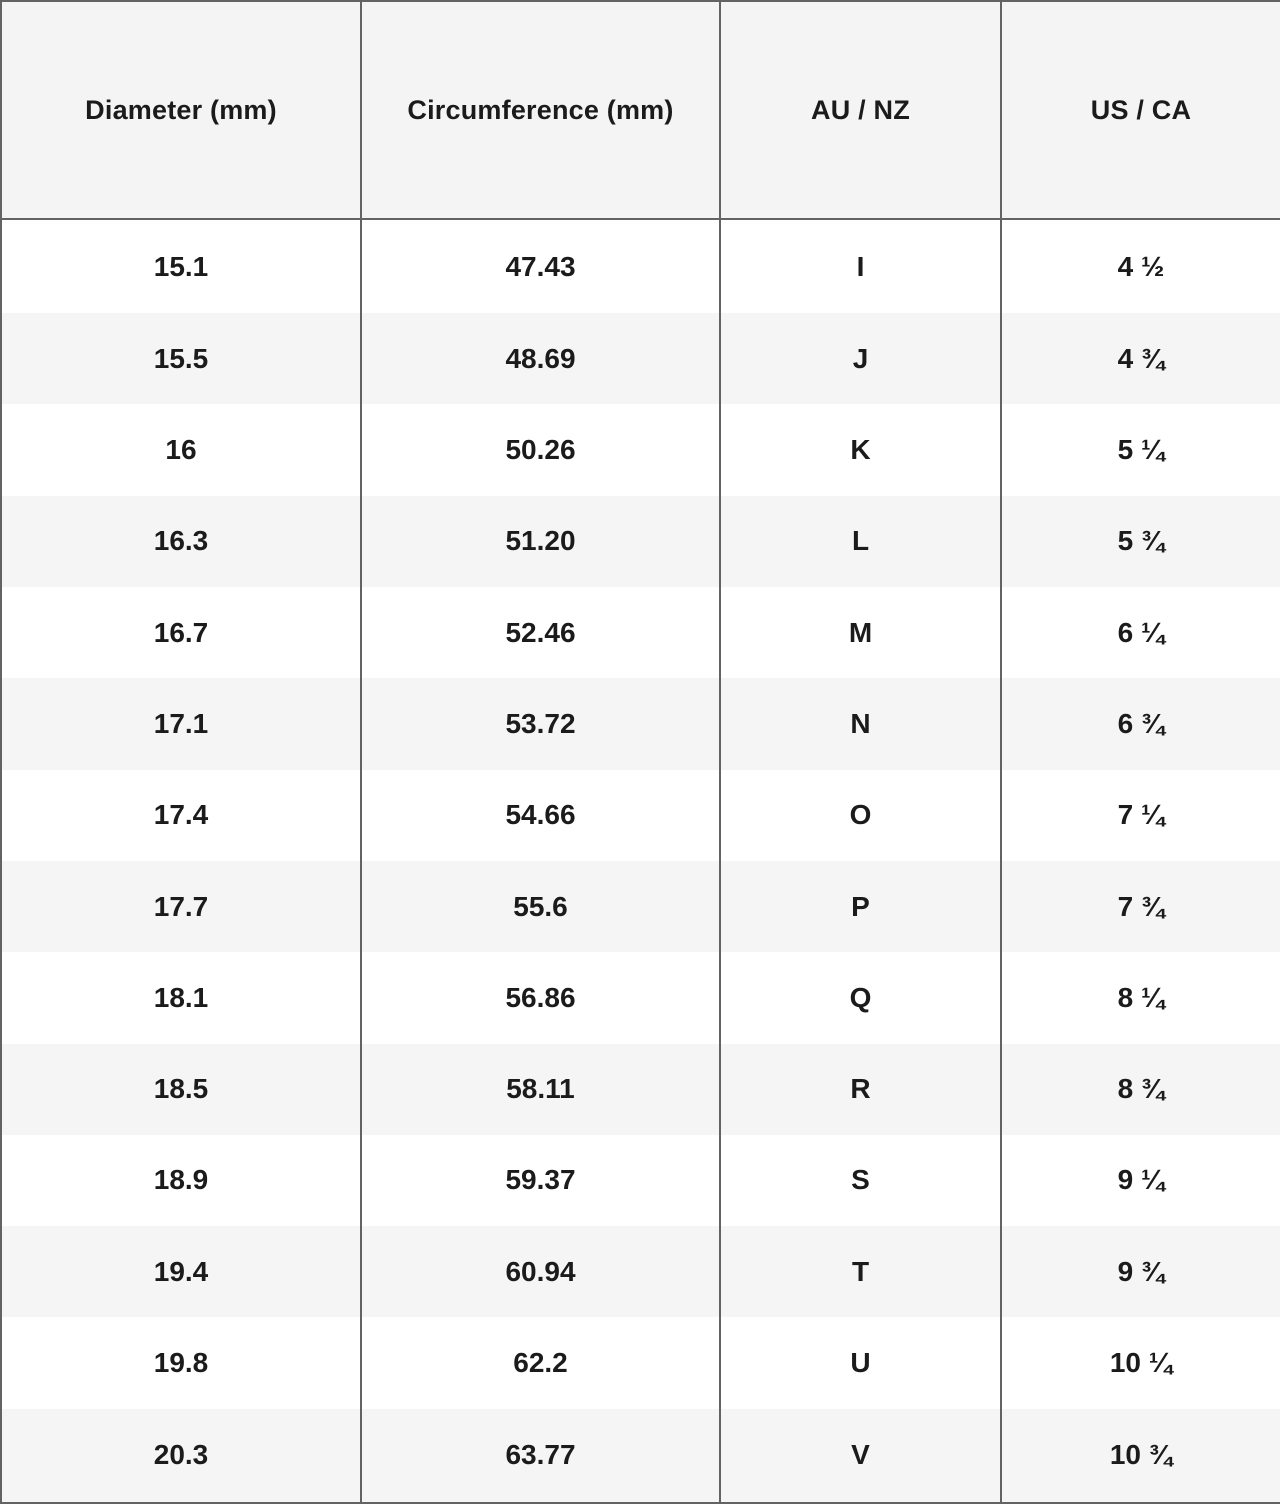 This screenshot has height=1504, width=1280. Describe the element at coordinates (860, 724) in the screenshot. I see `cell-au-nz: N` at that location.